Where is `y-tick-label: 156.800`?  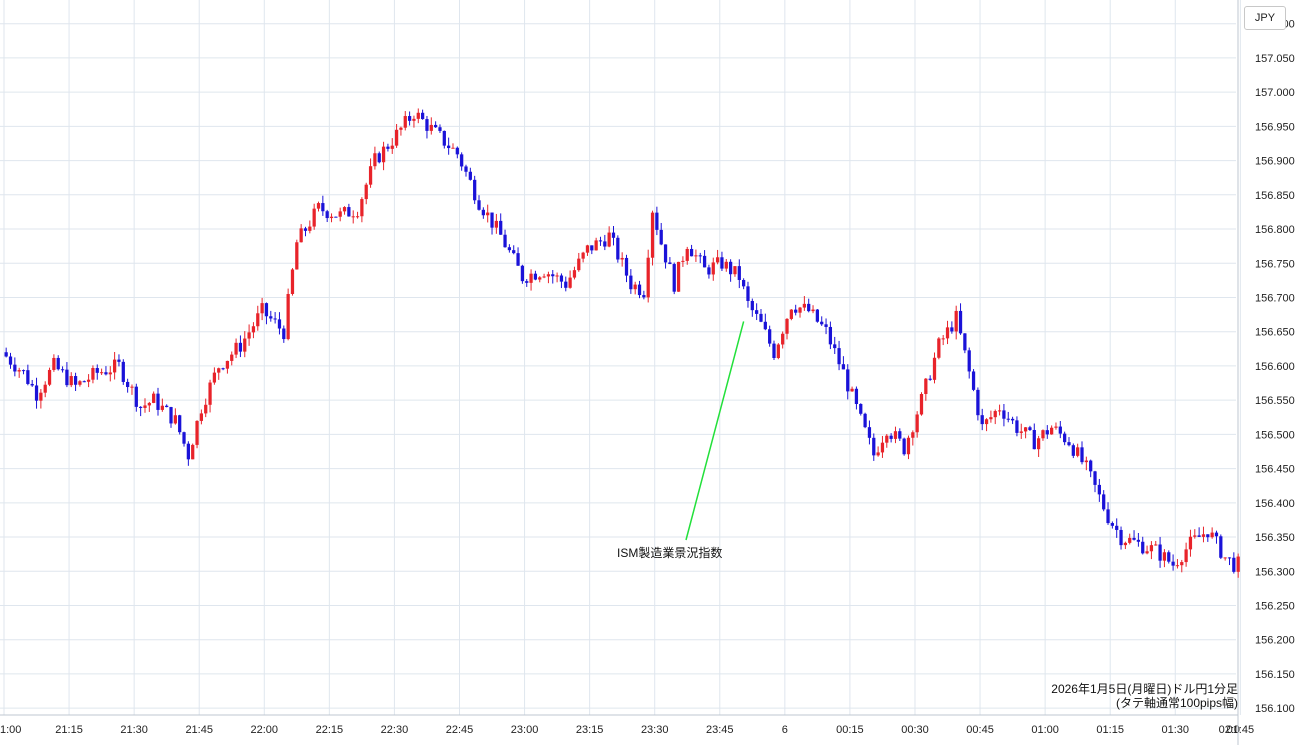
y-tick-label: 156.800 is located at coordinates (1275, 230).